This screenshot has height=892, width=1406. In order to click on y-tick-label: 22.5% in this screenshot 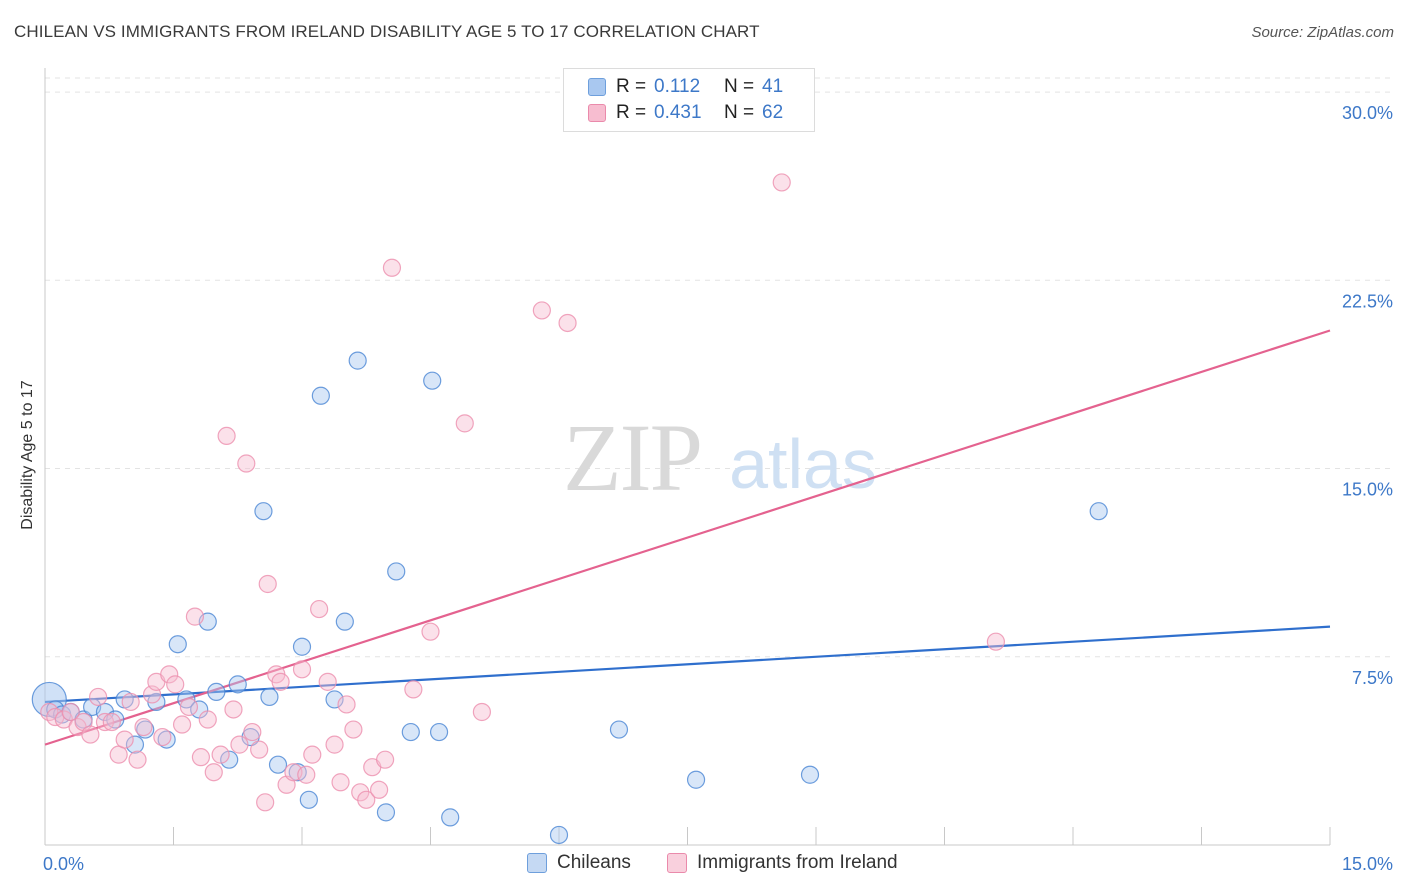, I will do `click(1367, 301)`.